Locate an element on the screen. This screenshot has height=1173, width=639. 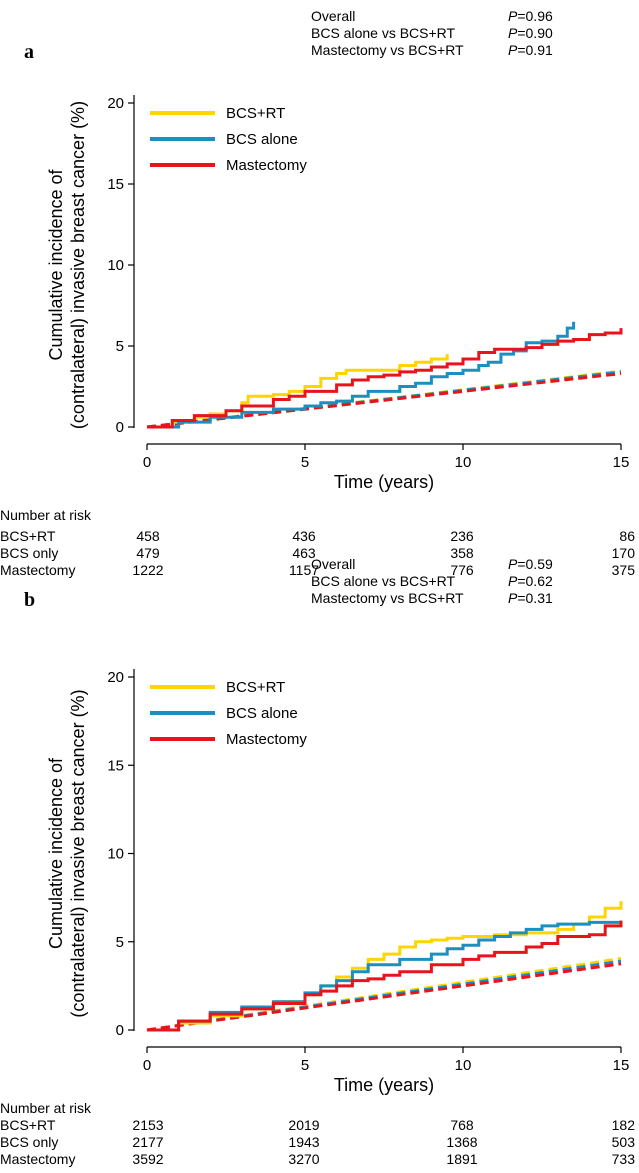
risk-value: 236 is located at coordinates (462, 536).